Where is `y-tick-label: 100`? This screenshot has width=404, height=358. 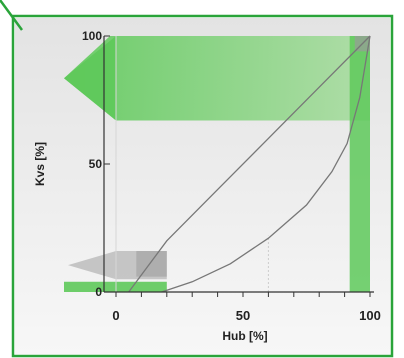
y-tick-label: 100 is located at coordinates (92, 36).